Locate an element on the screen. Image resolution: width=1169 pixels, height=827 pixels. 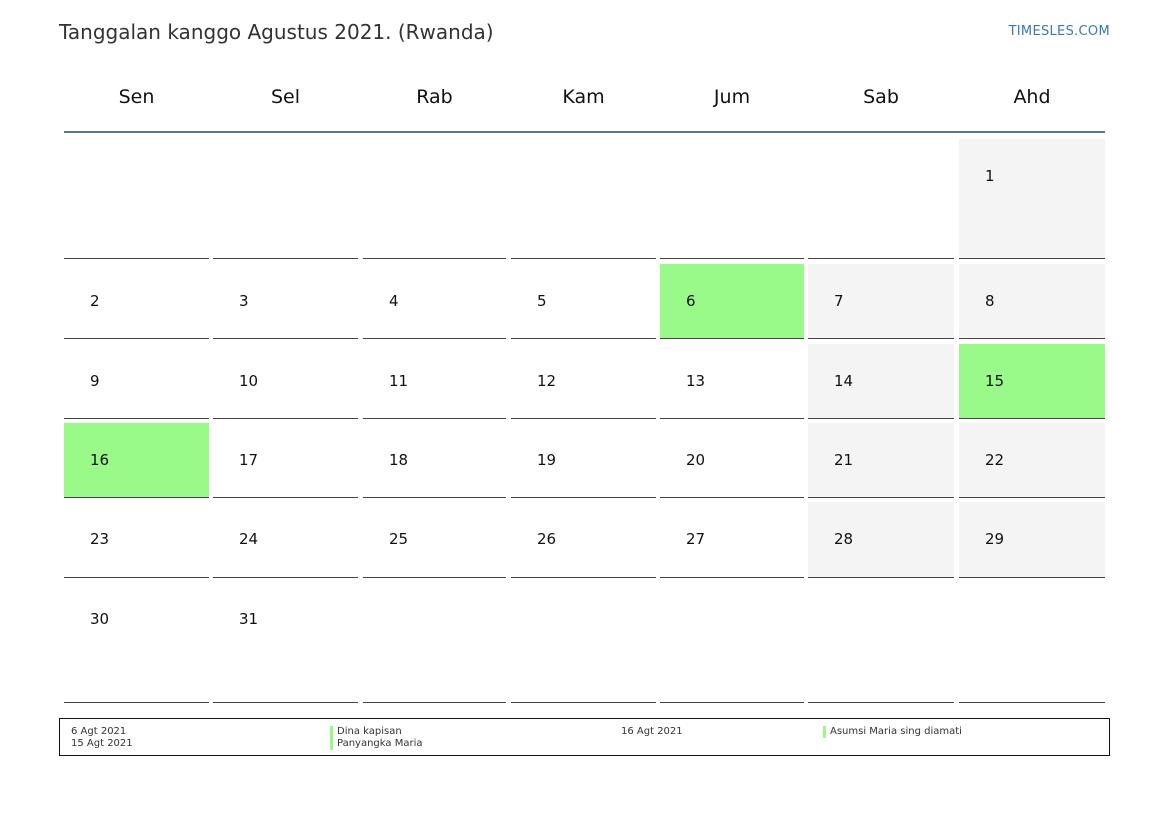
day-number: 30 is located at coordinates (100, 619).